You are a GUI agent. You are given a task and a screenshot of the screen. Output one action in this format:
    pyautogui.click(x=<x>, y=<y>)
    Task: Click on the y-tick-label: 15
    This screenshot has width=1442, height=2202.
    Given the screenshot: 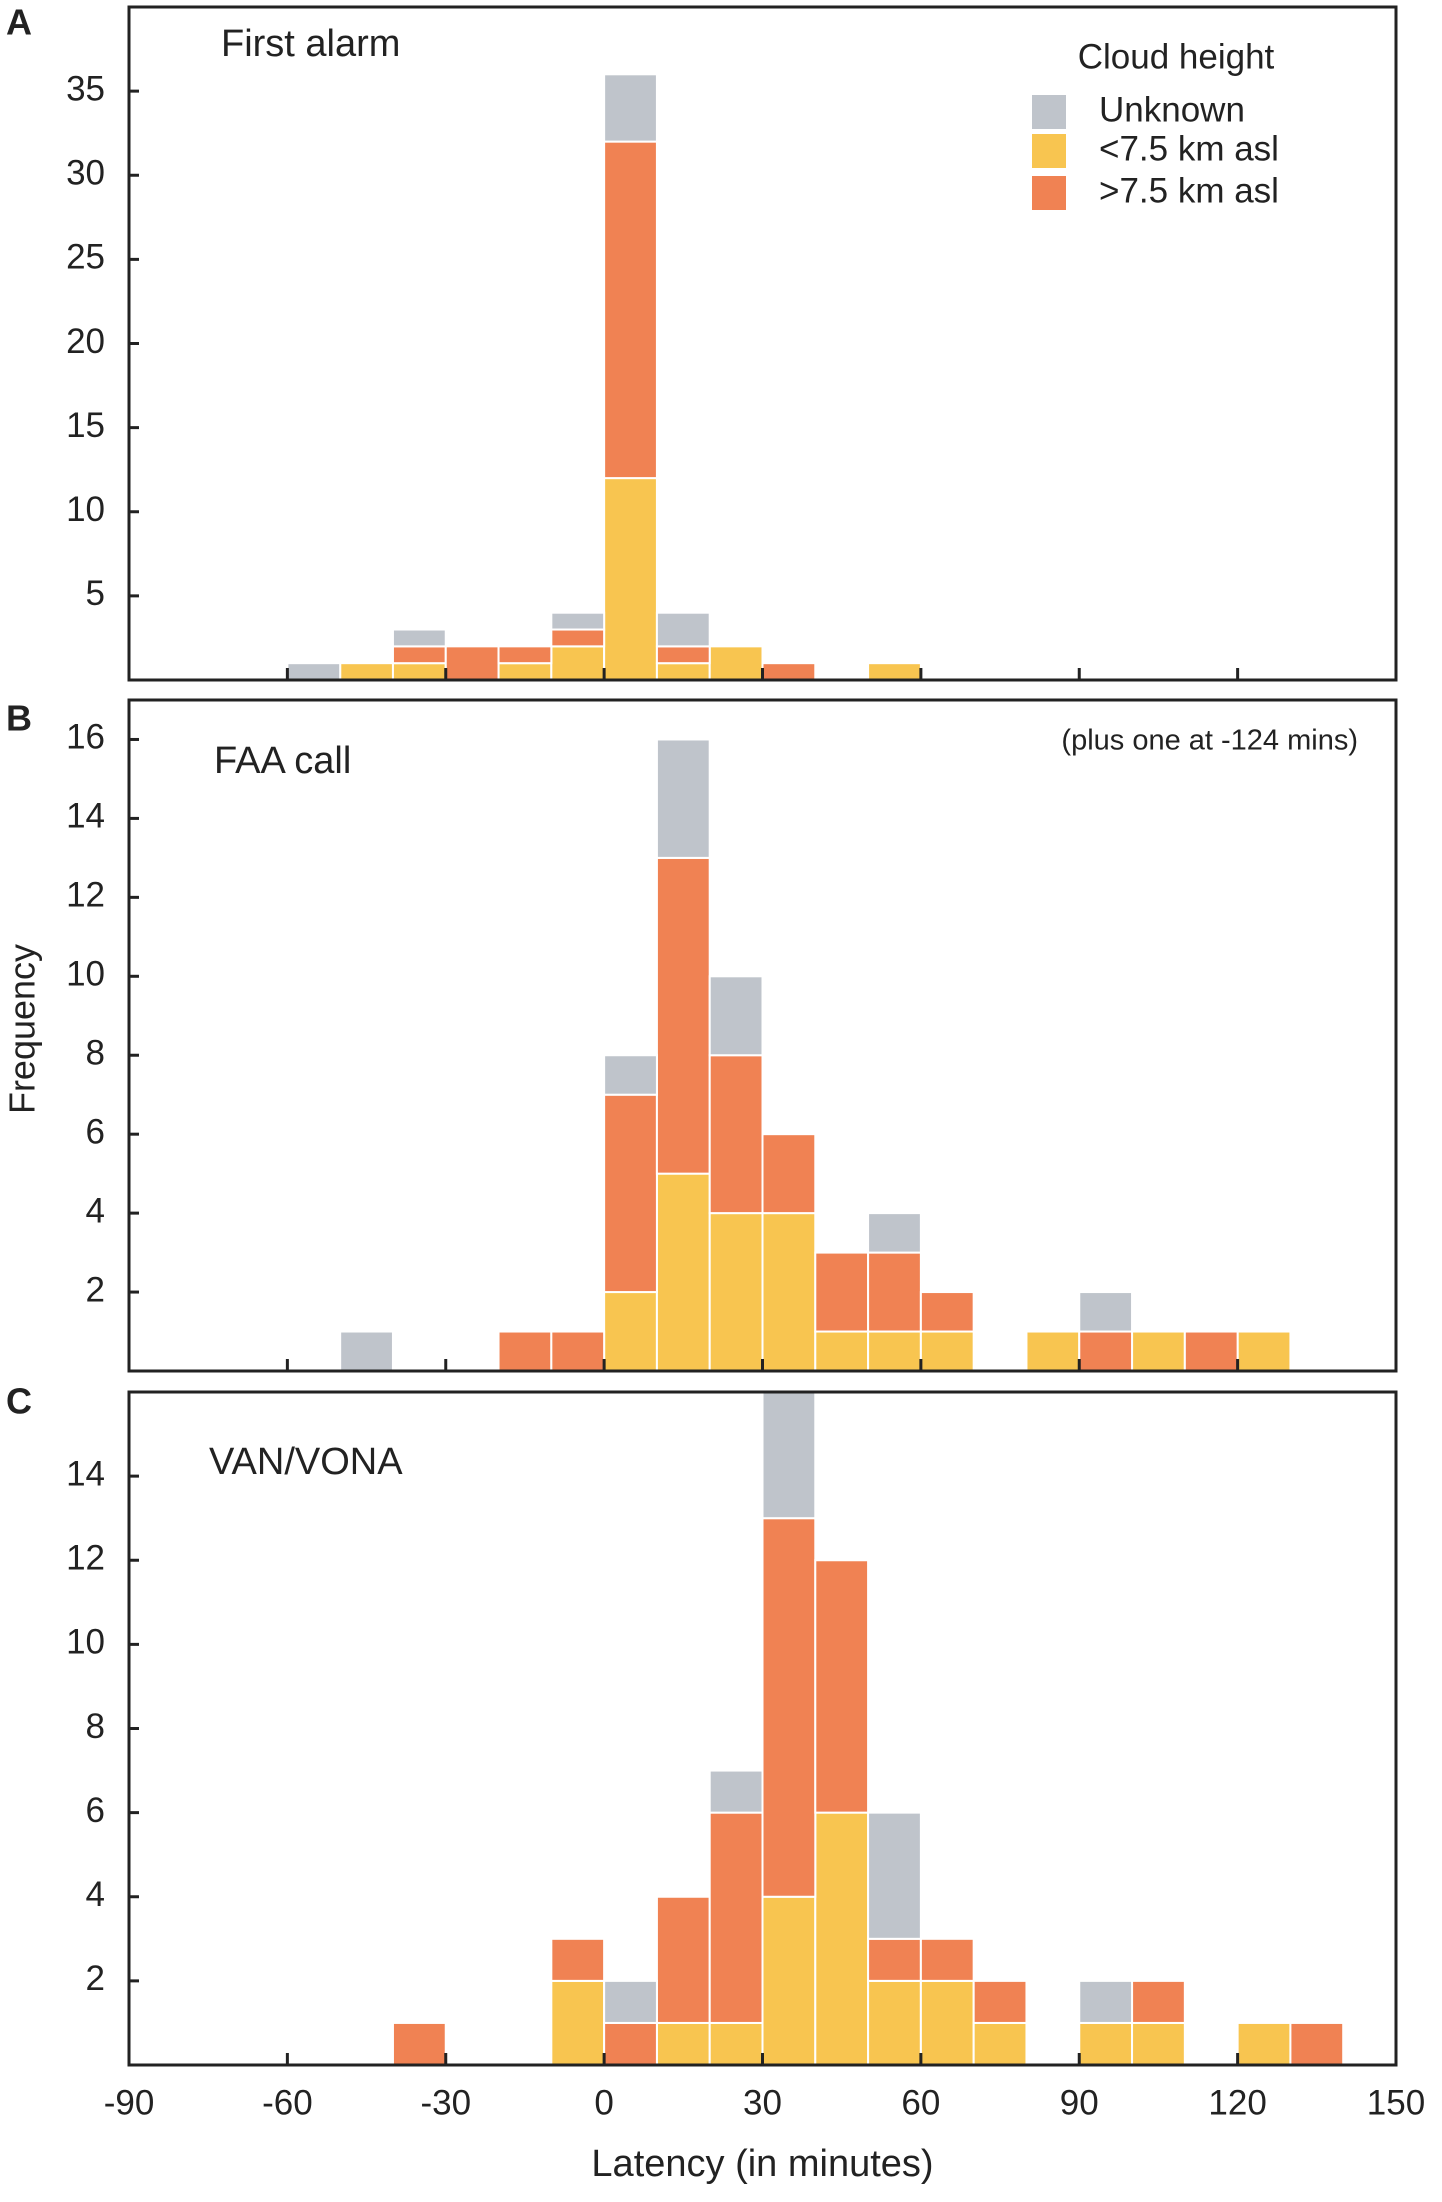 What is the action you would take?
    pyautogui.click(x=85, y=425)
    